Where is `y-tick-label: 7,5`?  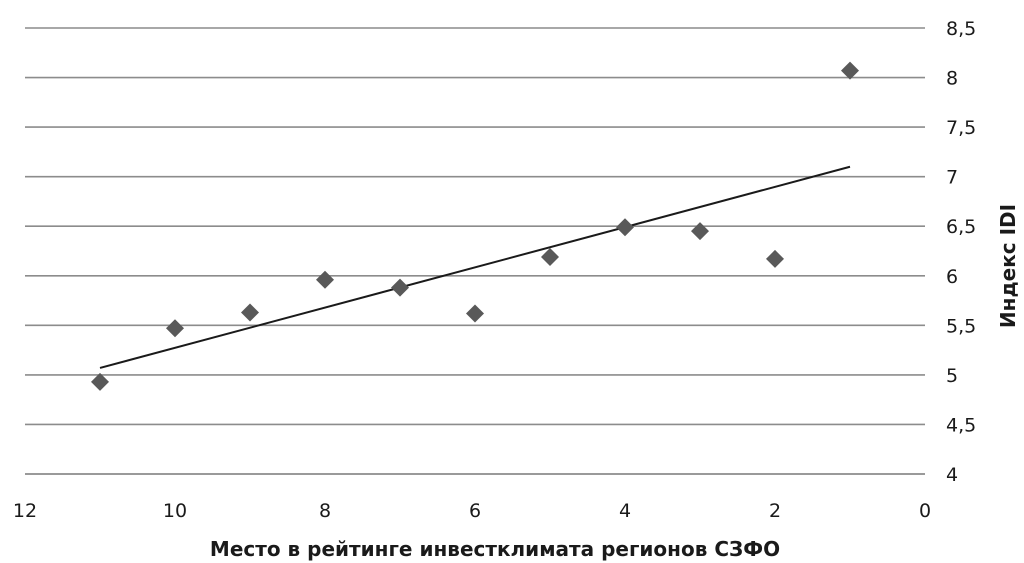
y-tick-label: 7,5 is located at coordinates (961, 128).